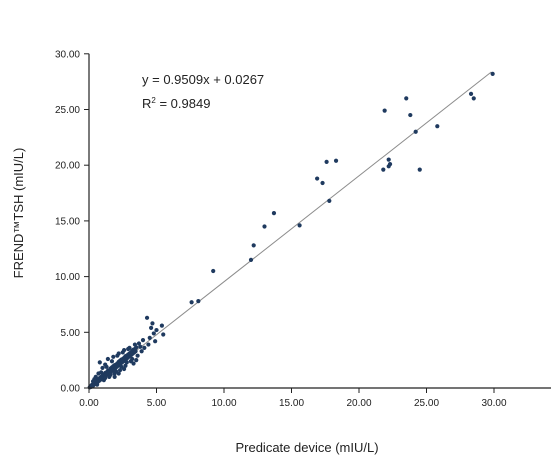  I want to click on y-tick-label: 0.00, so click(71, 389).